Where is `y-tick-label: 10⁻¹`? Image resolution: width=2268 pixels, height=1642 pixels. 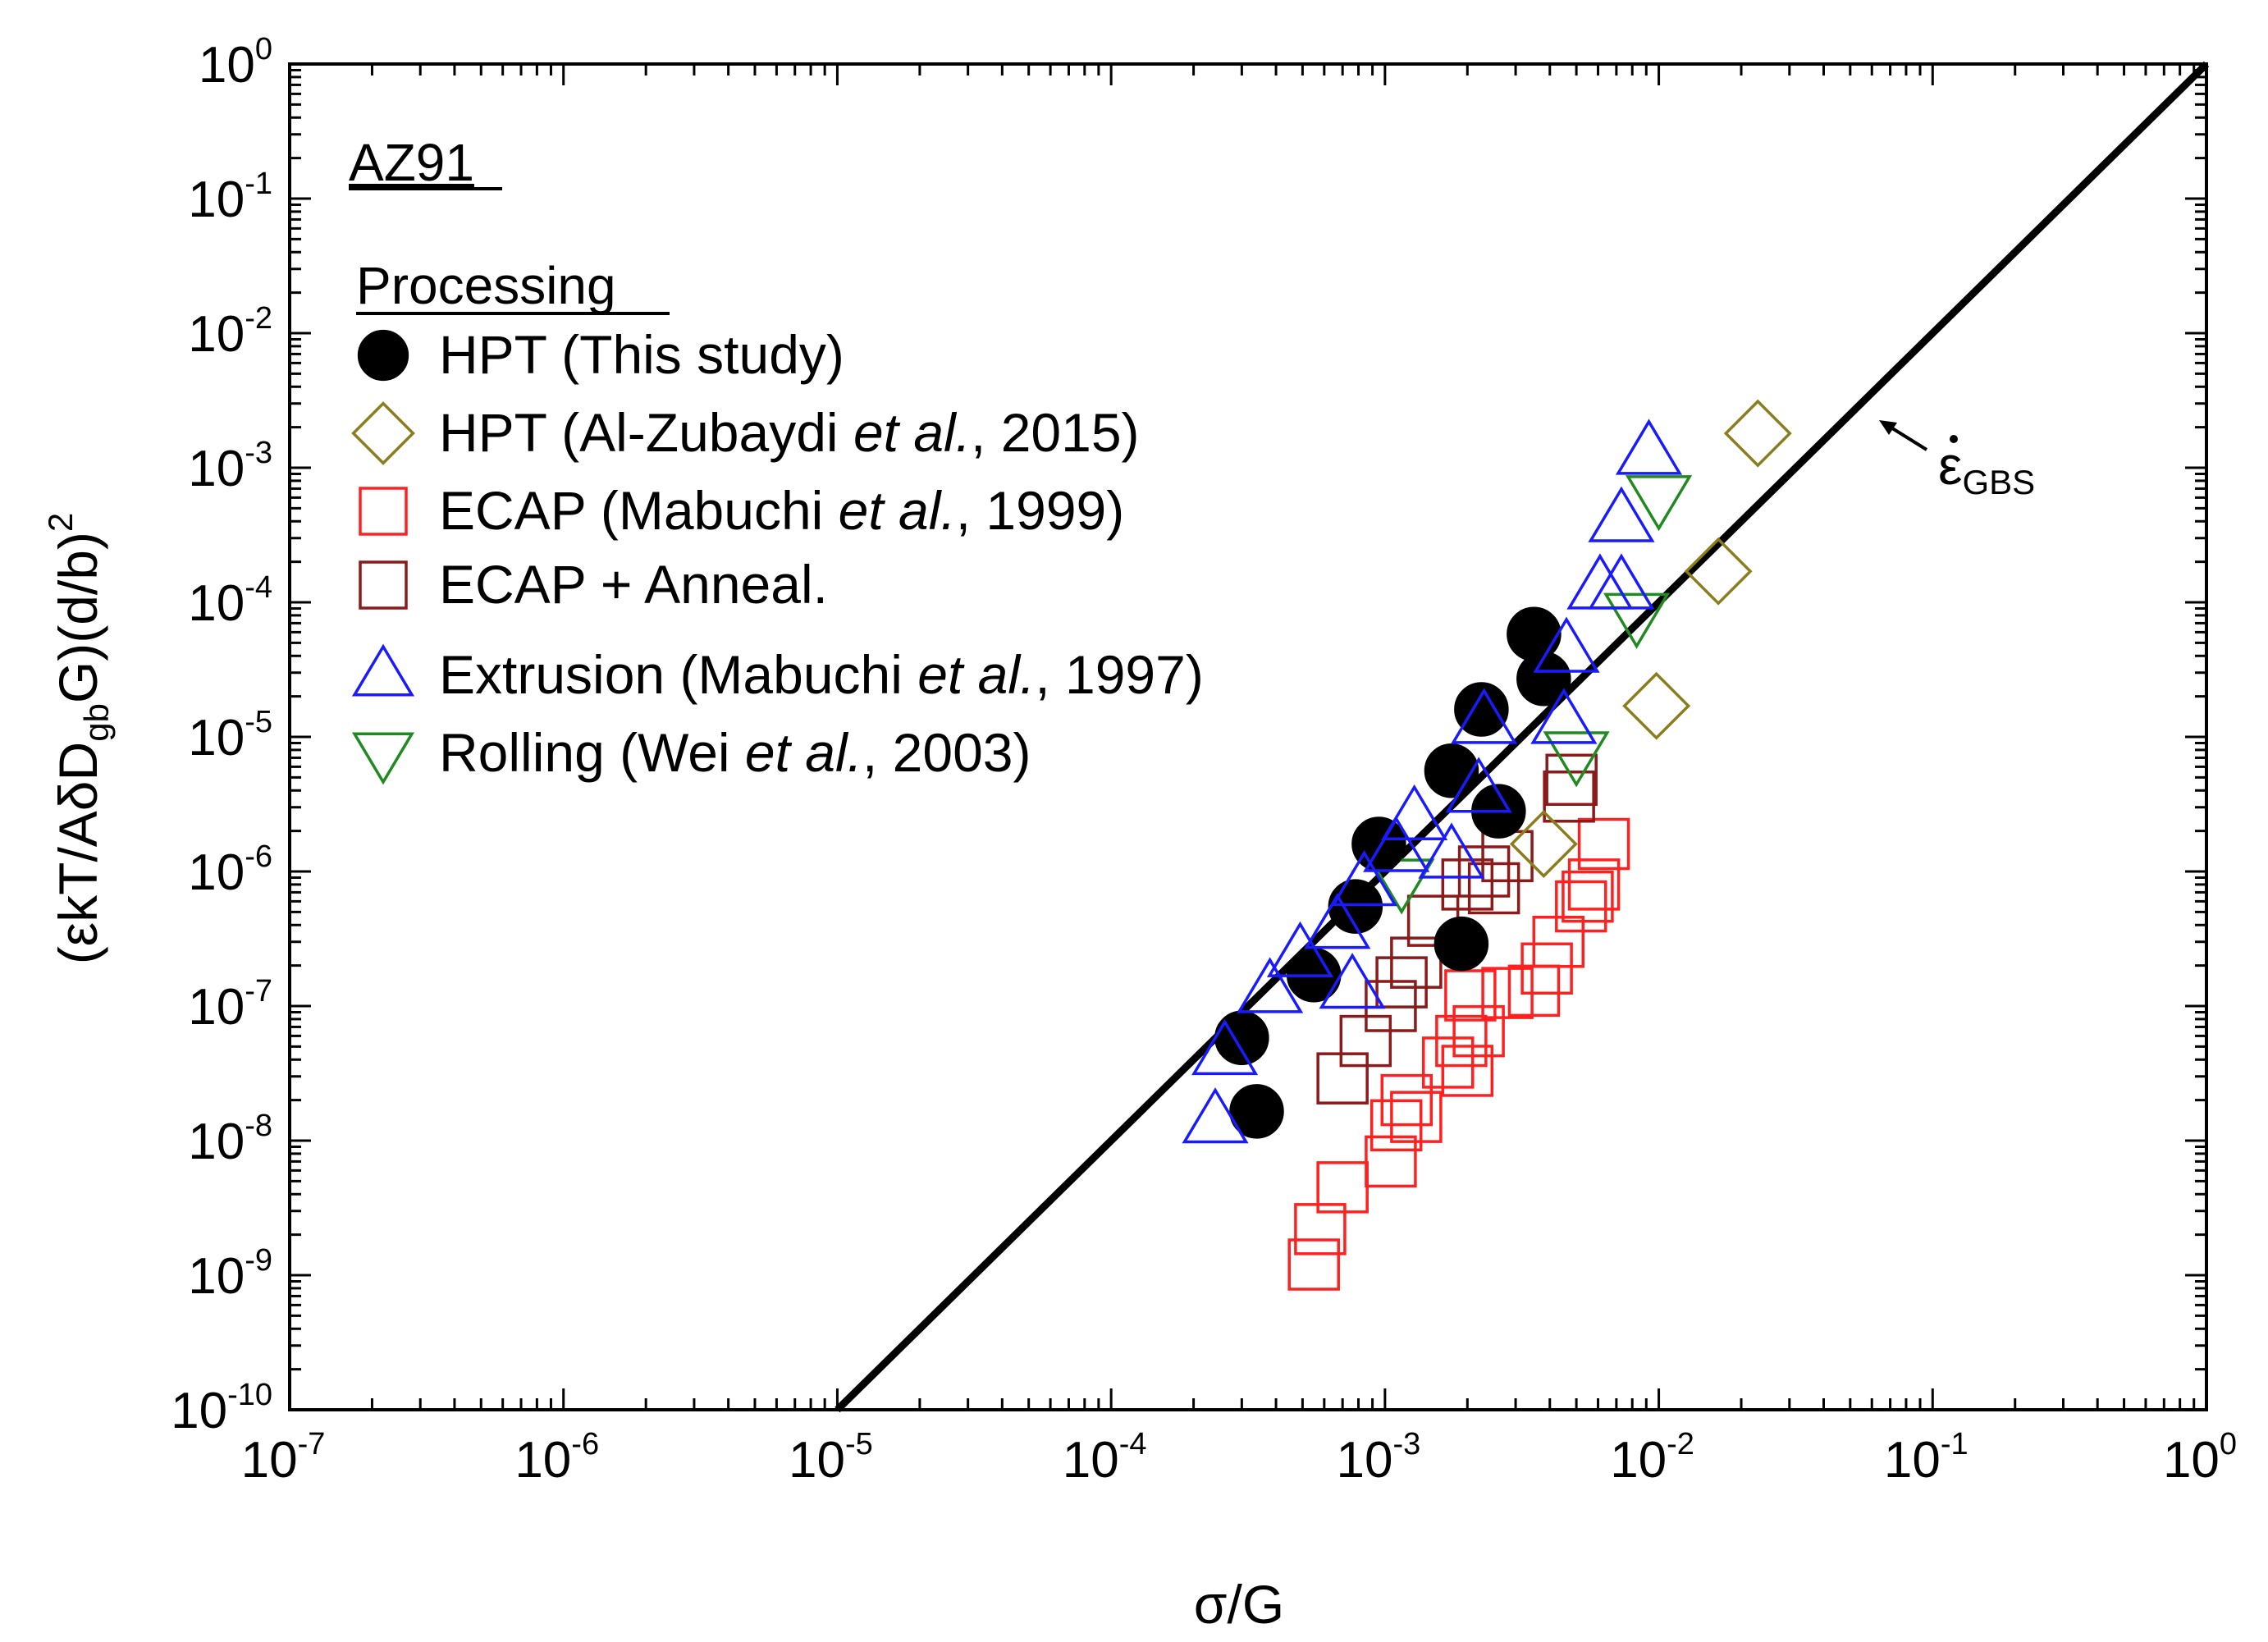 y-tick-label: 10⁻¹ is located at coordinates (230, 197).